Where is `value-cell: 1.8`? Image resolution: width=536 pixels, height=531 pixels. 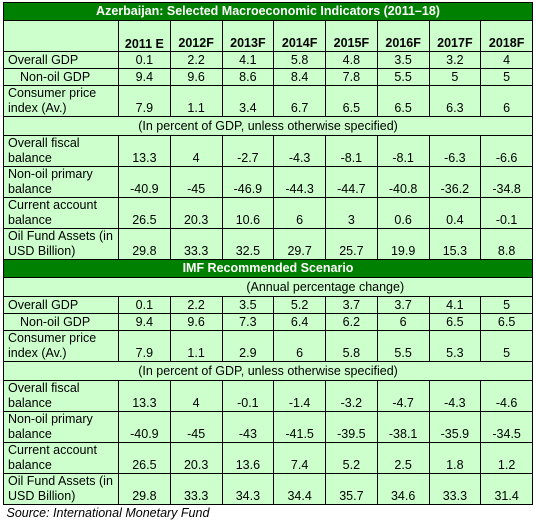
value-cell: 1.8 is located at coordinates (455, 458).